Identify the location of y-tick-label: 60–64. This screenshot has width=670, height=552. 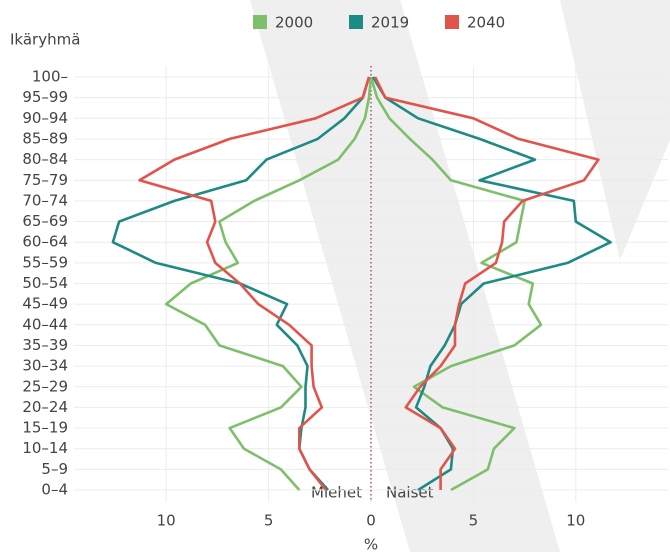
(45, 242).